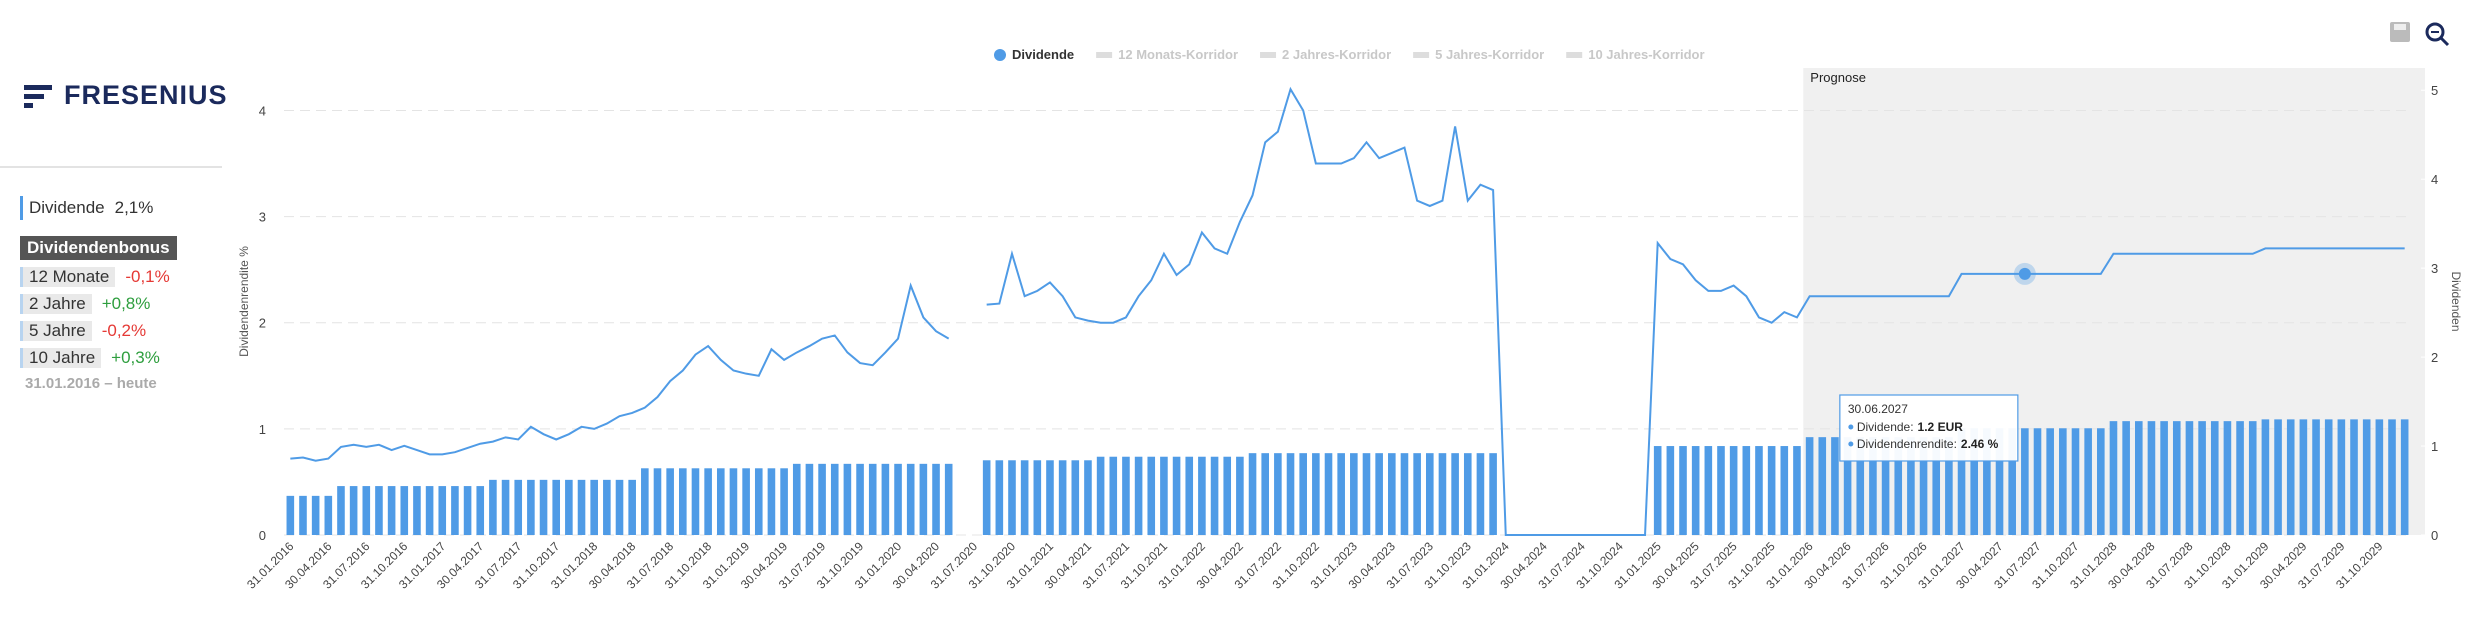 This screenshot has height=622, width=2476. Describe the element at coordinates (1043, 54) in the screenshot. I see `legend-label: Dividende` at that location.